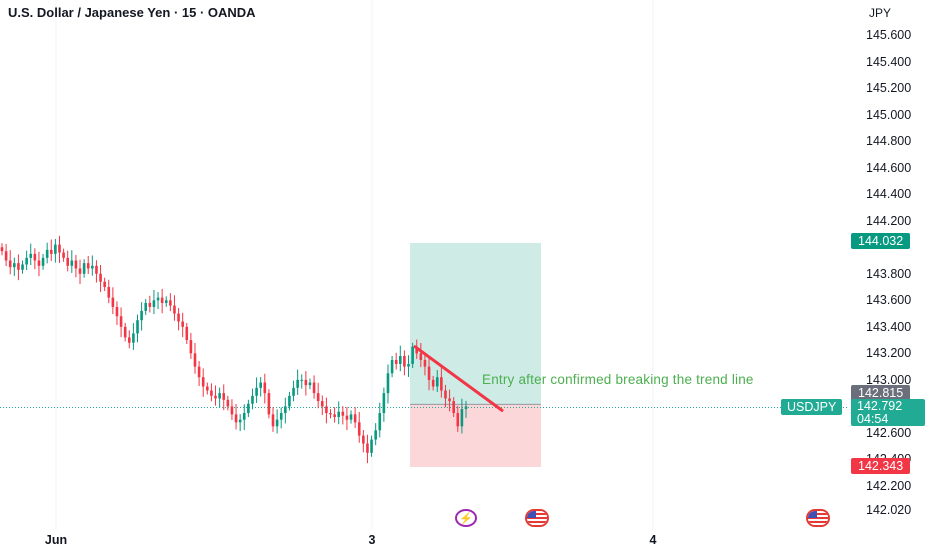  Describe the element at coordinates (889, 88) in the screenshot. I see `price-tick-label: 145.200` at that location.